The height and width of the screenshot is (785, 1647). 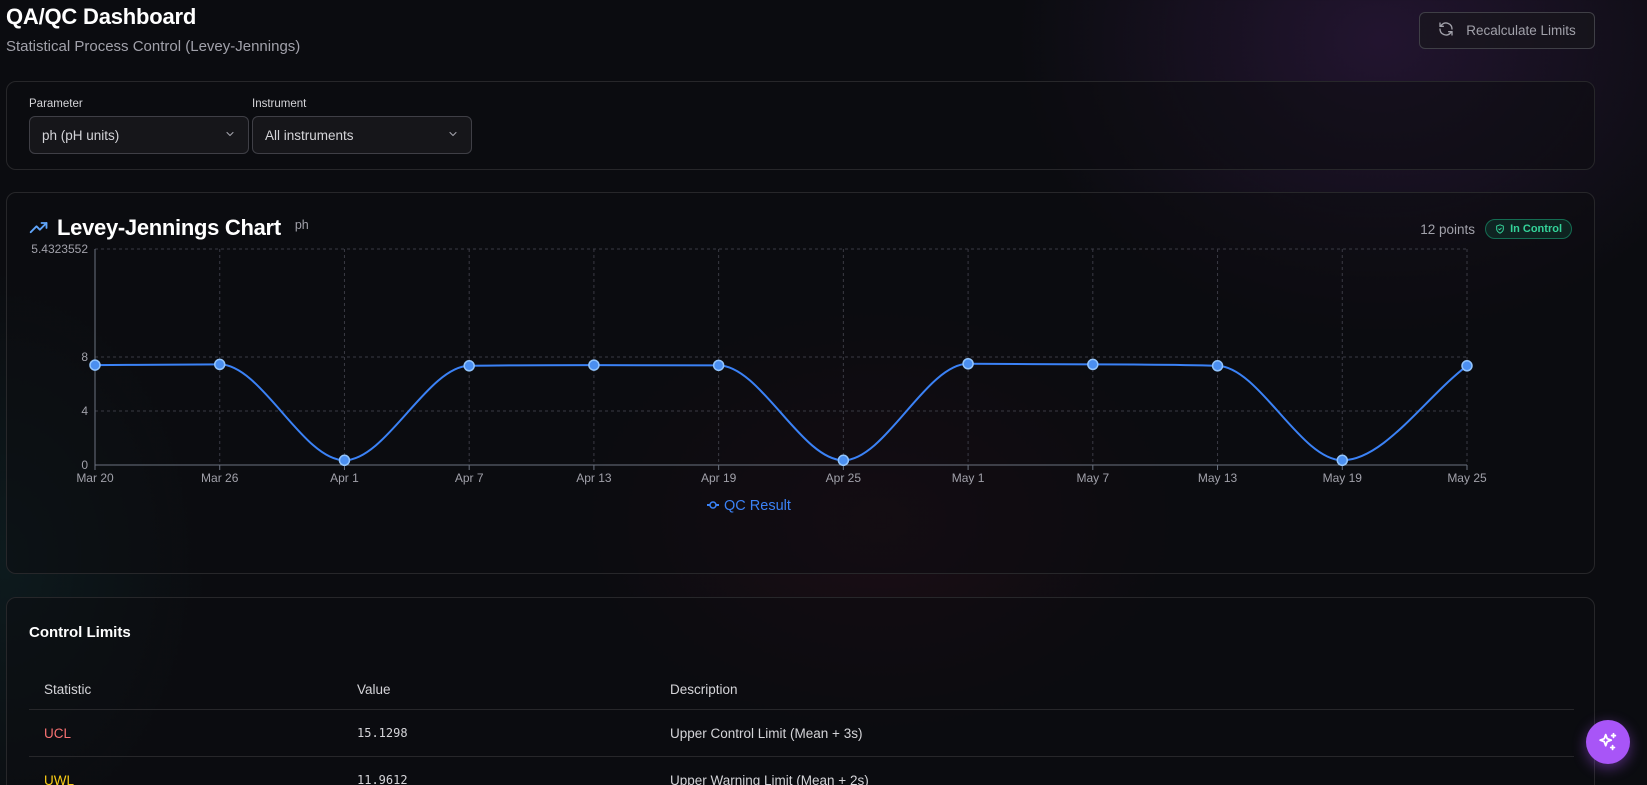 I want to click on x-tick-label: May 1, so click(x=968, y=478).